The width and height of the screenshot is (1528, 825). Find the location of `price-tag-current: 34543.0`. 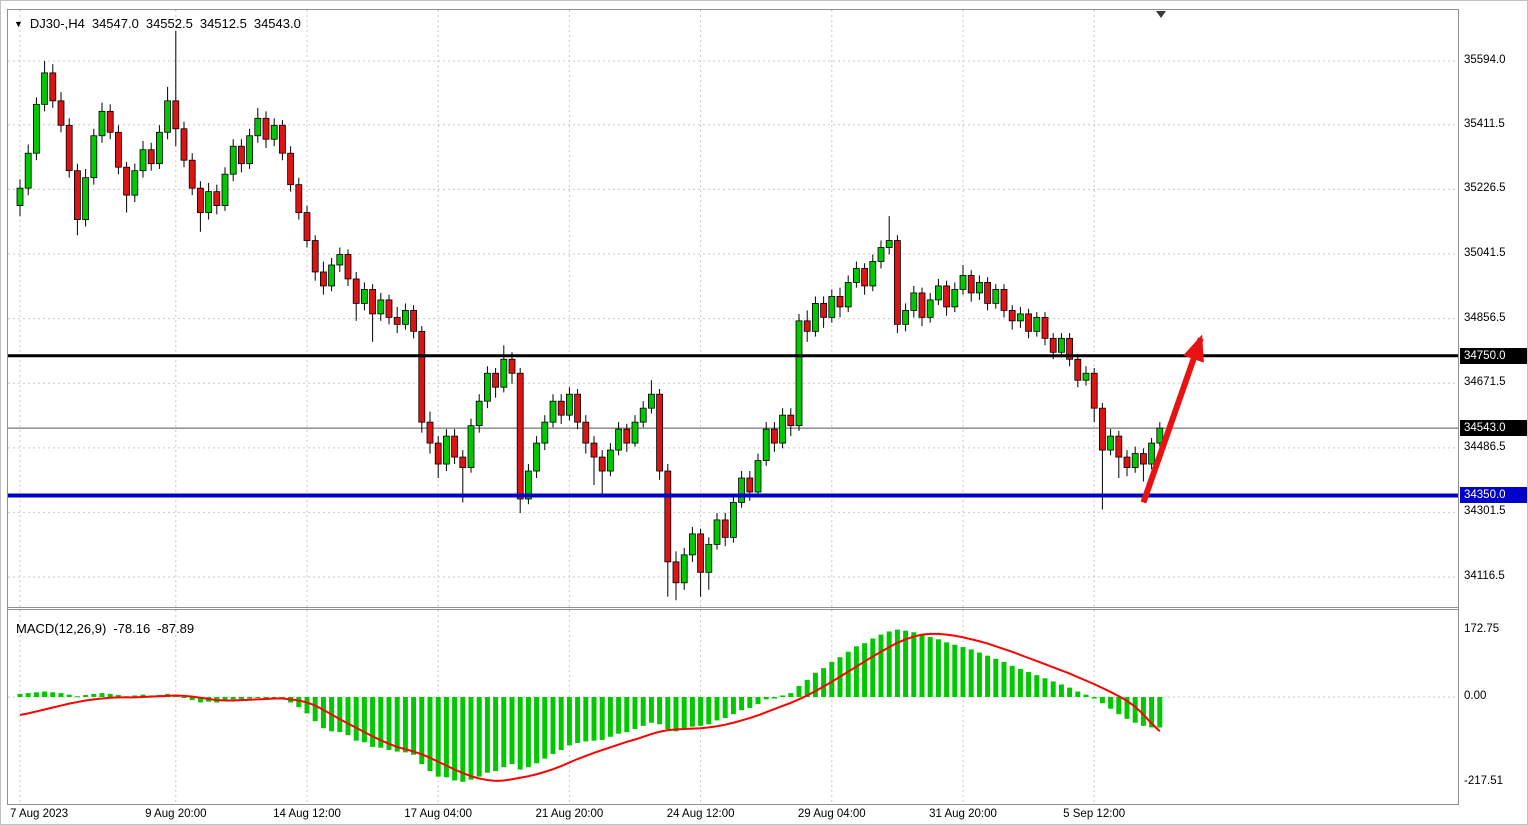

price-tag-current: 34543.0 is located at coordinates (1493, 428).